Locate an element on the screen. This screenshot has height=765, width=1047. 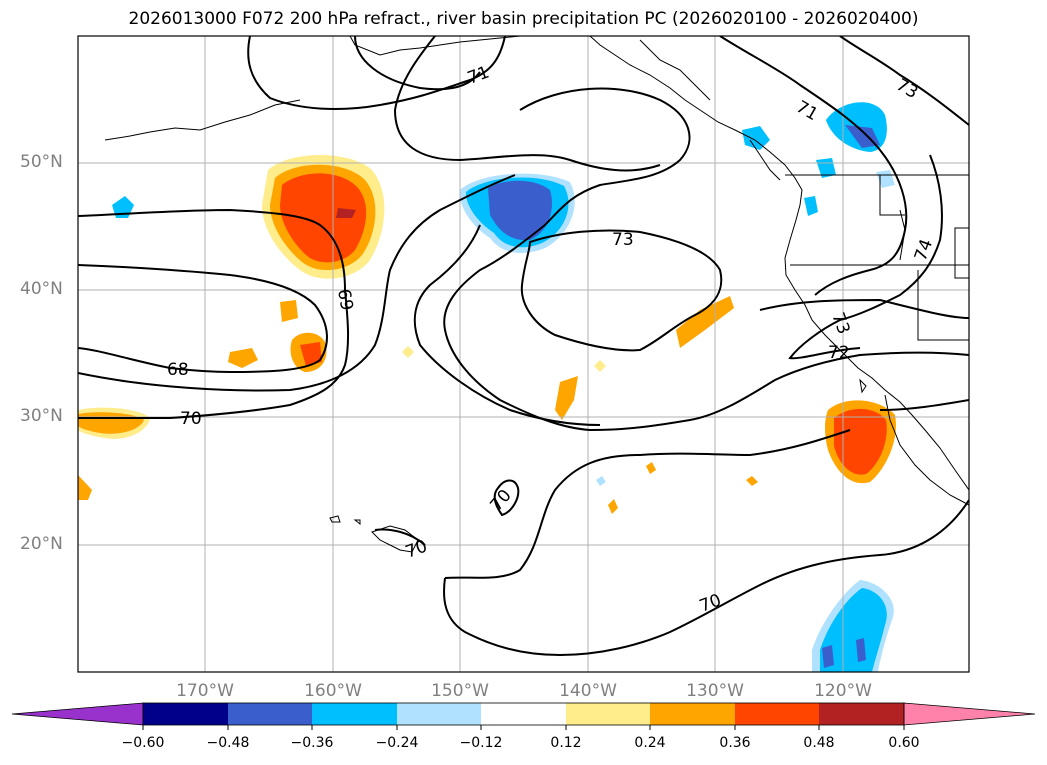
lon-label: 150°W is located at coordinates (460, 691).